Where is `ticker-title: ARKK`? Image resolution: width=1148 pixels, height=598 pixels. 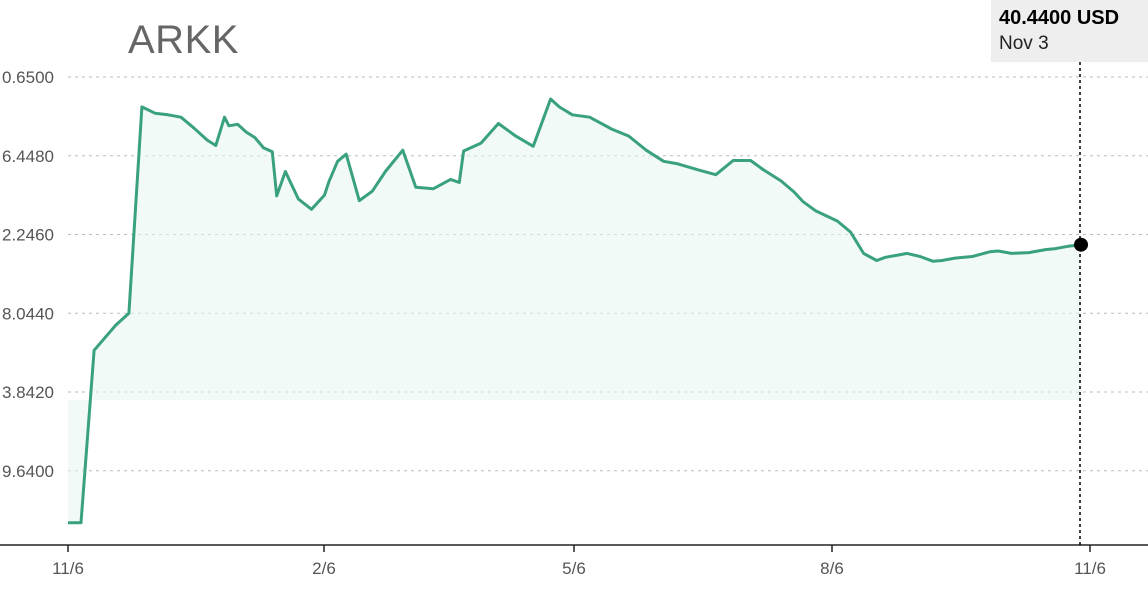 ticker-title: ARKK is located at coordinates (183, 40).